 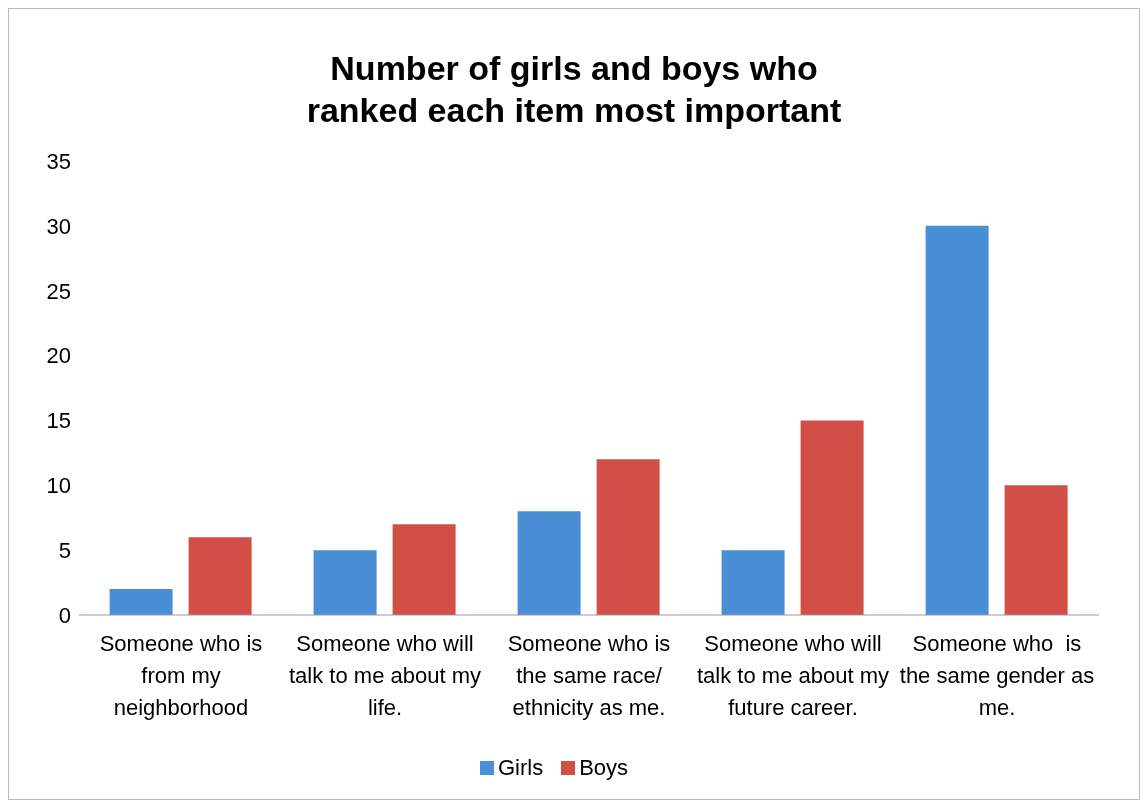 What do you see at coordinates (58, 421) in the screenshot?
I see `y-tick-label: 15` at bounding box center [58, 421].